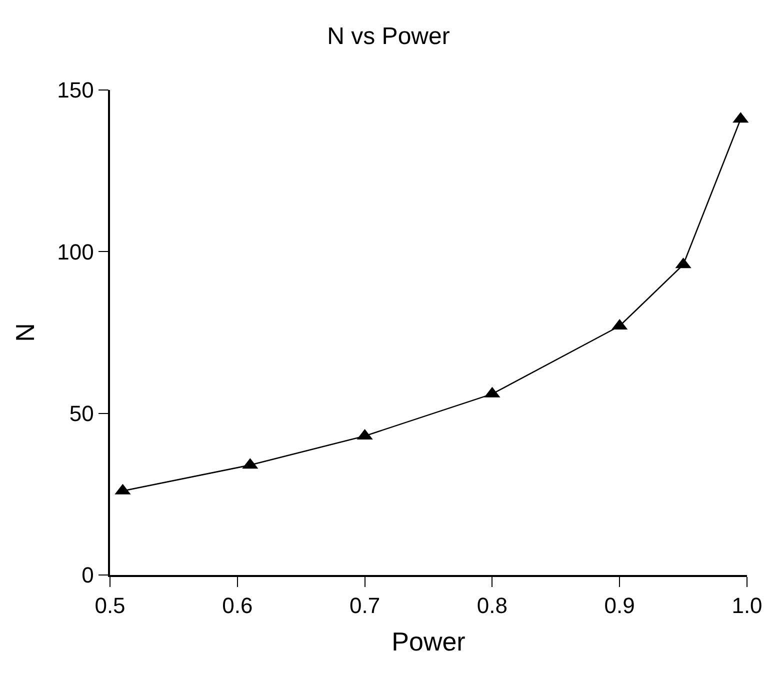  Describe the element at coordinates (492, 605) in the screenshot. I see `x-tick-label: 0.8` at that location.